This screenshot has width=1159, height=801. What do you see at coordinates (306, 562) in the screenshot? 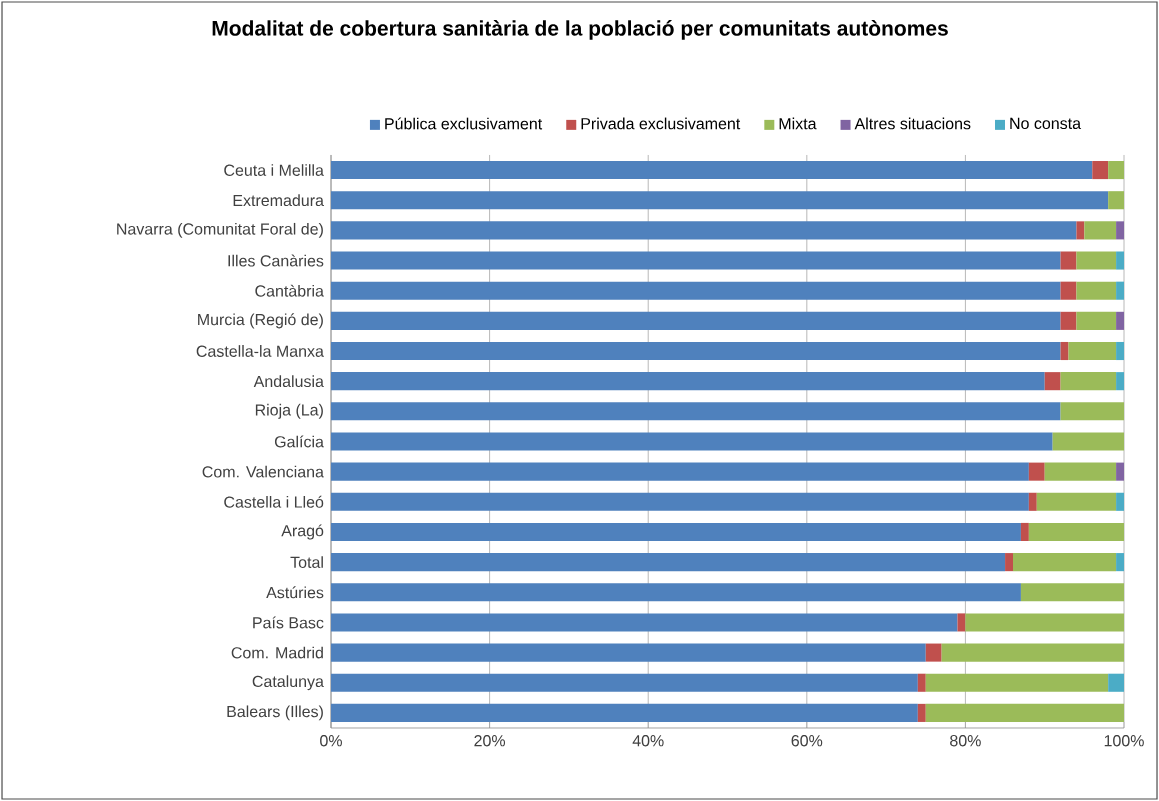
I see `y-tick-label: Total` at bounding box center [306, 562].